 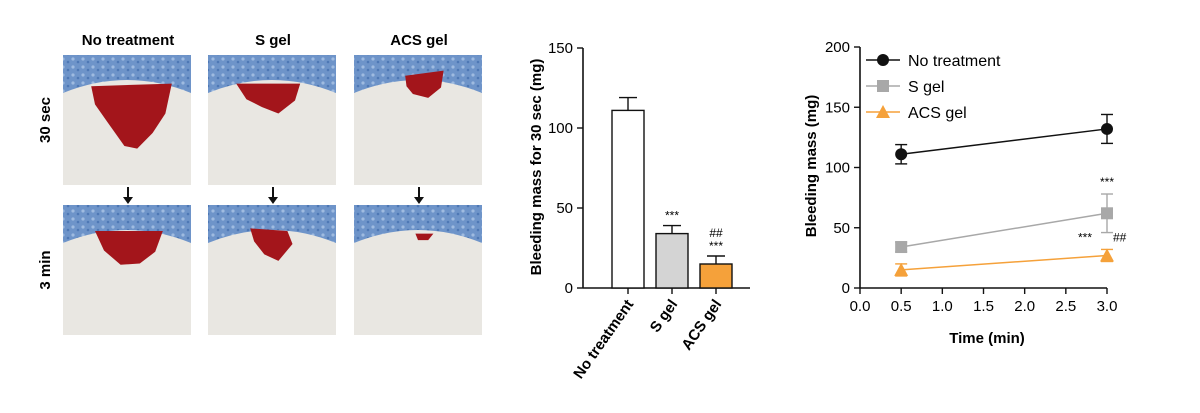 I want to click on legend-entry: No treatment, so click(x=933, y=61).